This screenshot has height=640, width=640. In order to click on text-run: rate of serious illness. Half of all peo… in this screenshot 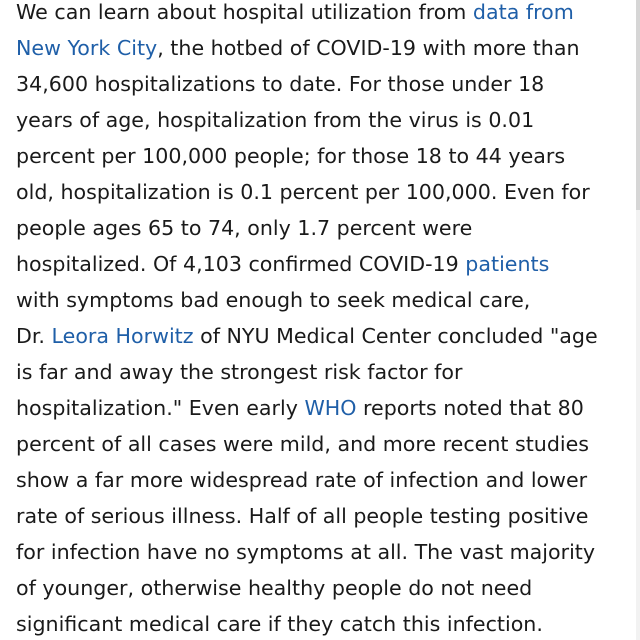, I will do `click(302, 516)`.